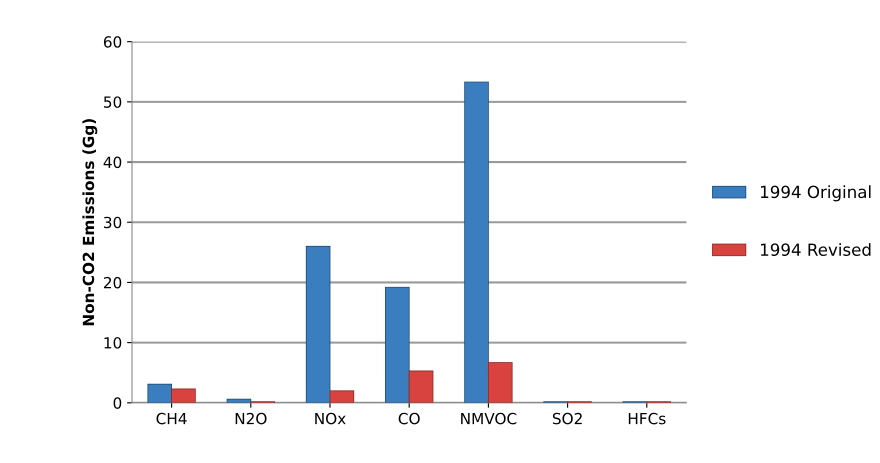  What do you see at coordinates (90, 222) in the screenshot?
I see `y-axis-title: Non-CO2 Emissions (Gg)` at bounding box center [90, 222].